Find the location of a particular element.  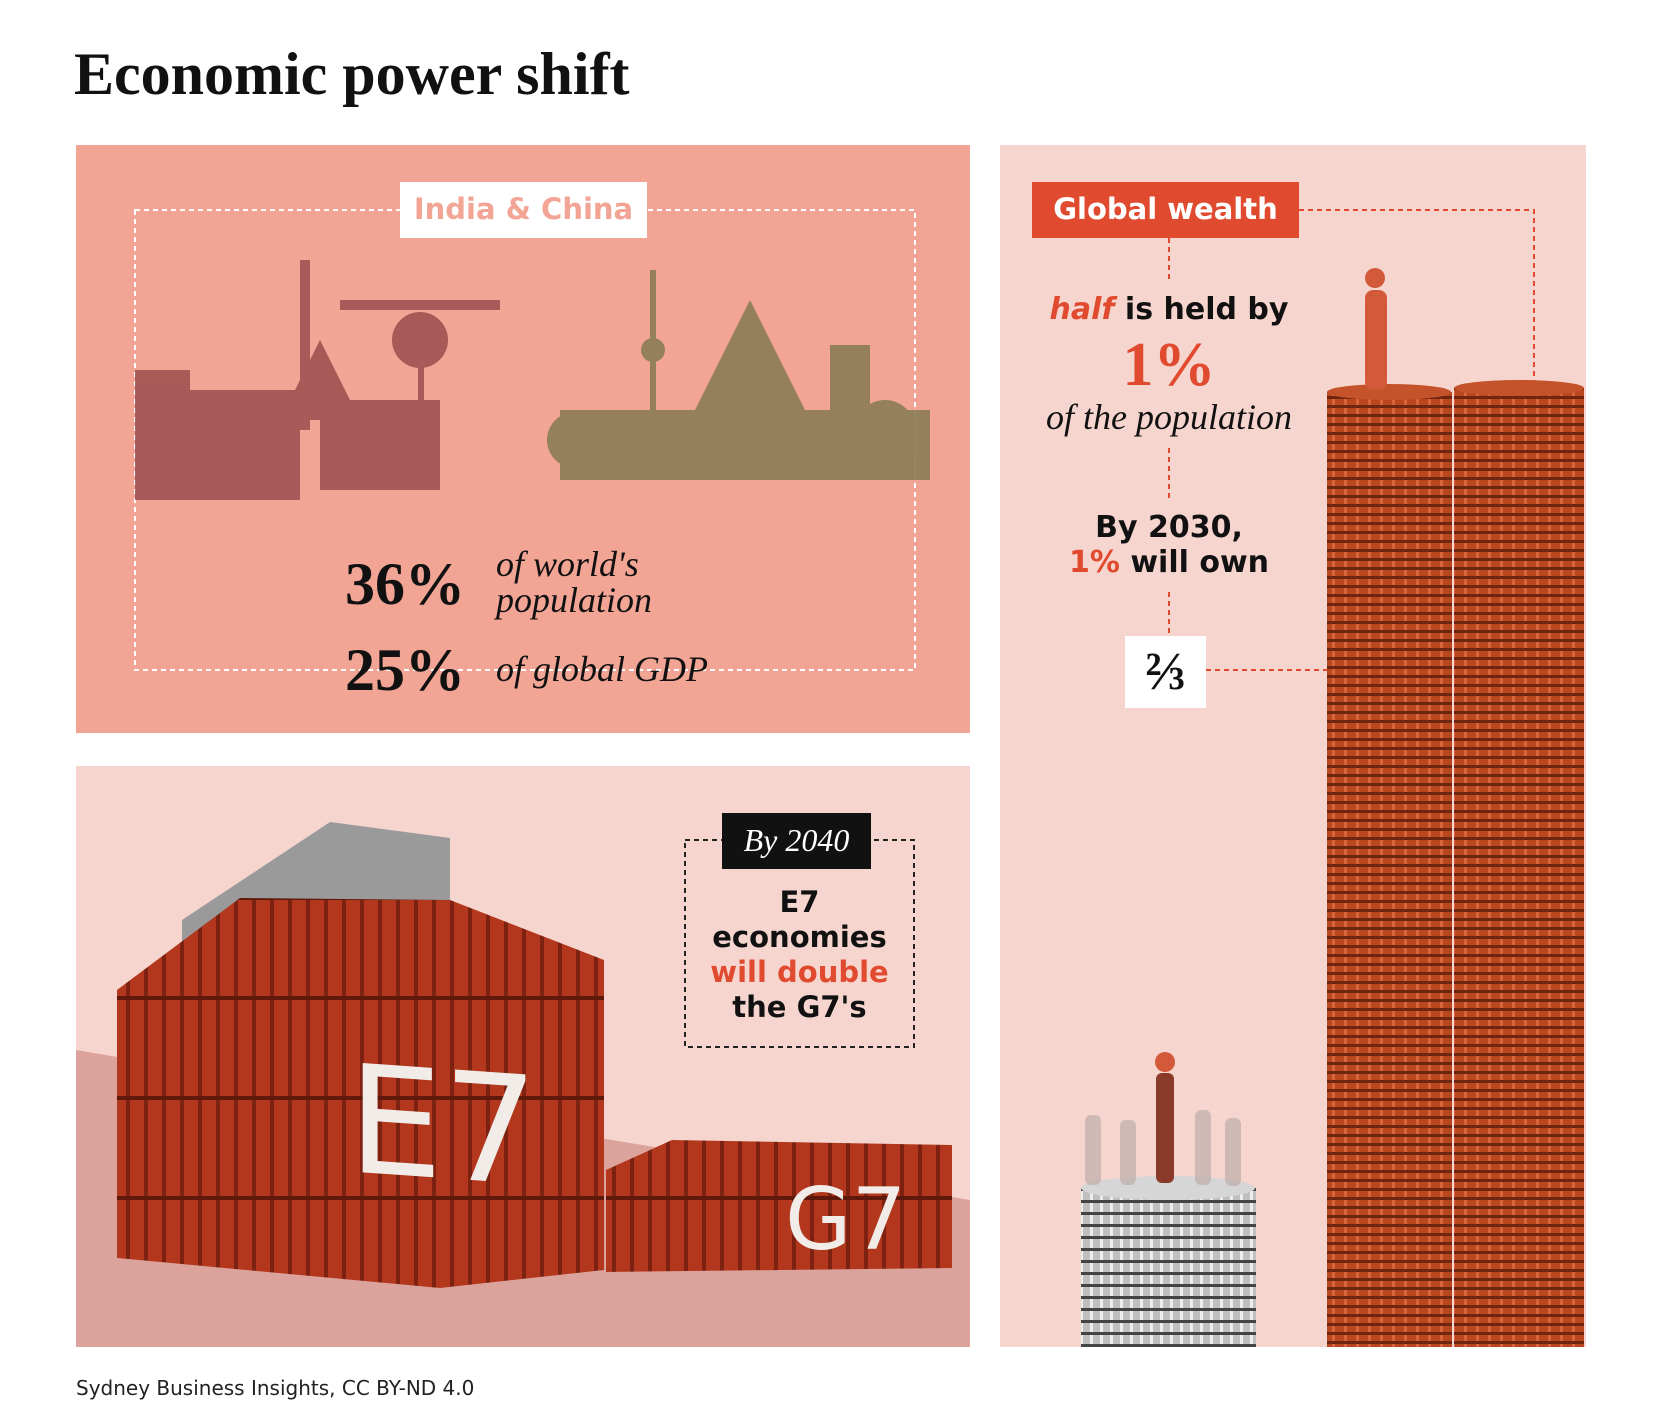

title: Economic power shift is located at coordinates (352, 74).